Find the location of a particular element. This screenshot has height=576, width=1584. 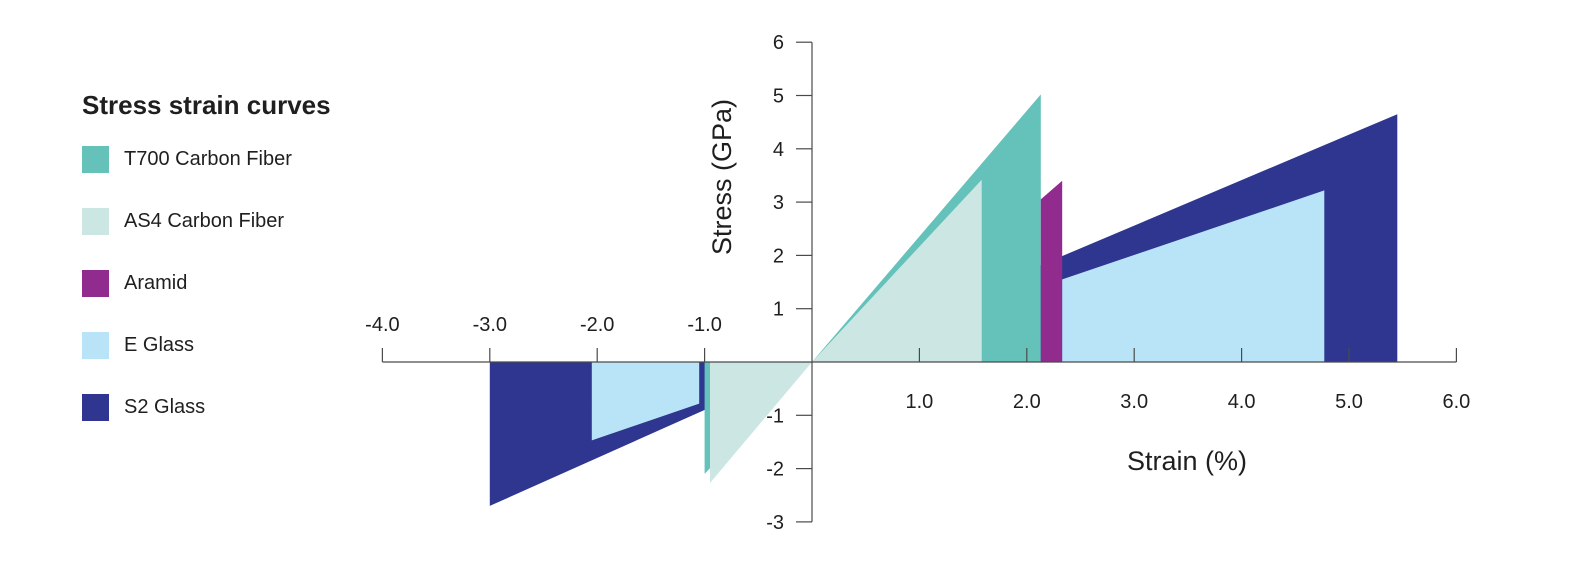

legend-item-s2-glass: S2 Glass is located at coordinates (206, 407).